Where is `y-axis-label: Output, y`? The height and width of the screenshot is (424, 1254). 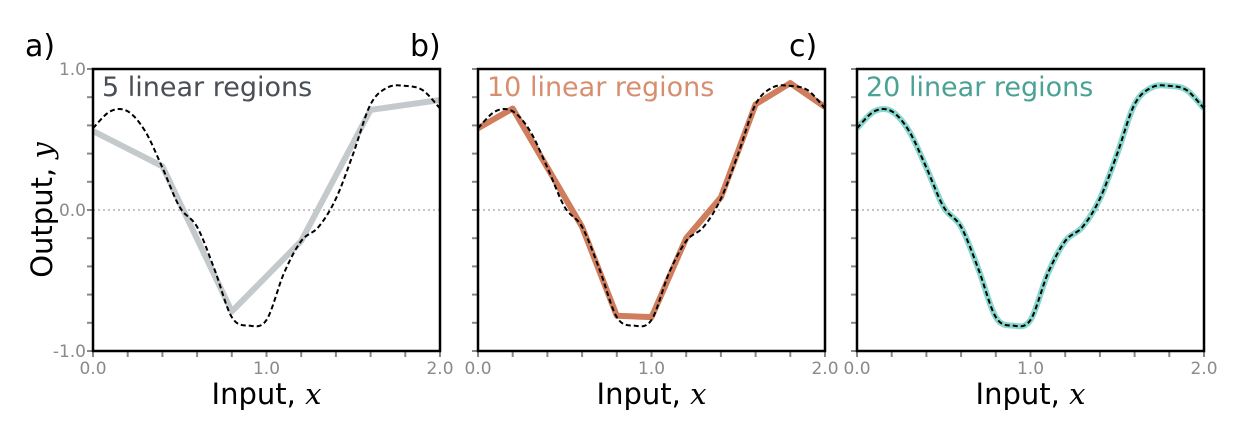 y-axis-label: Output, y is located at coordinates (42, 210).